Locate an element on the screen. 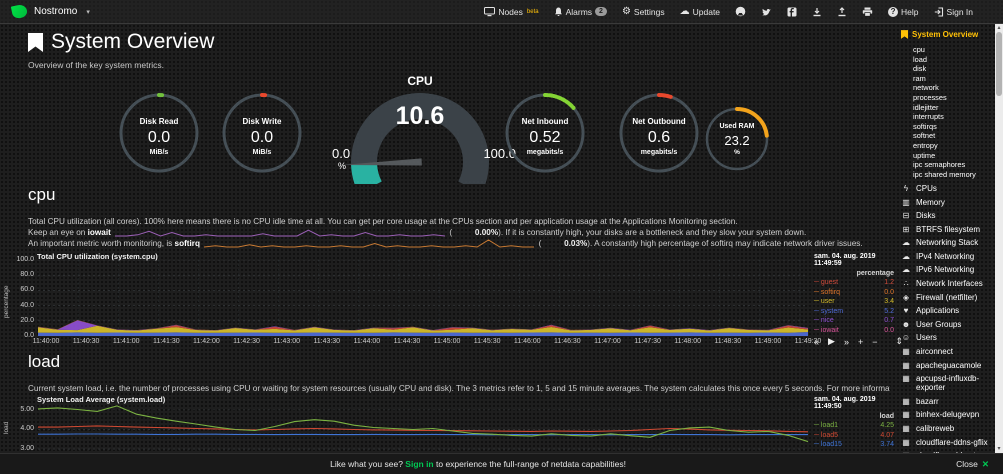 This screenshot has width=1003, height=474. sidebar-subitem-ipc-shared-memory: ipc shared memory is located at coordinates (944, 174).